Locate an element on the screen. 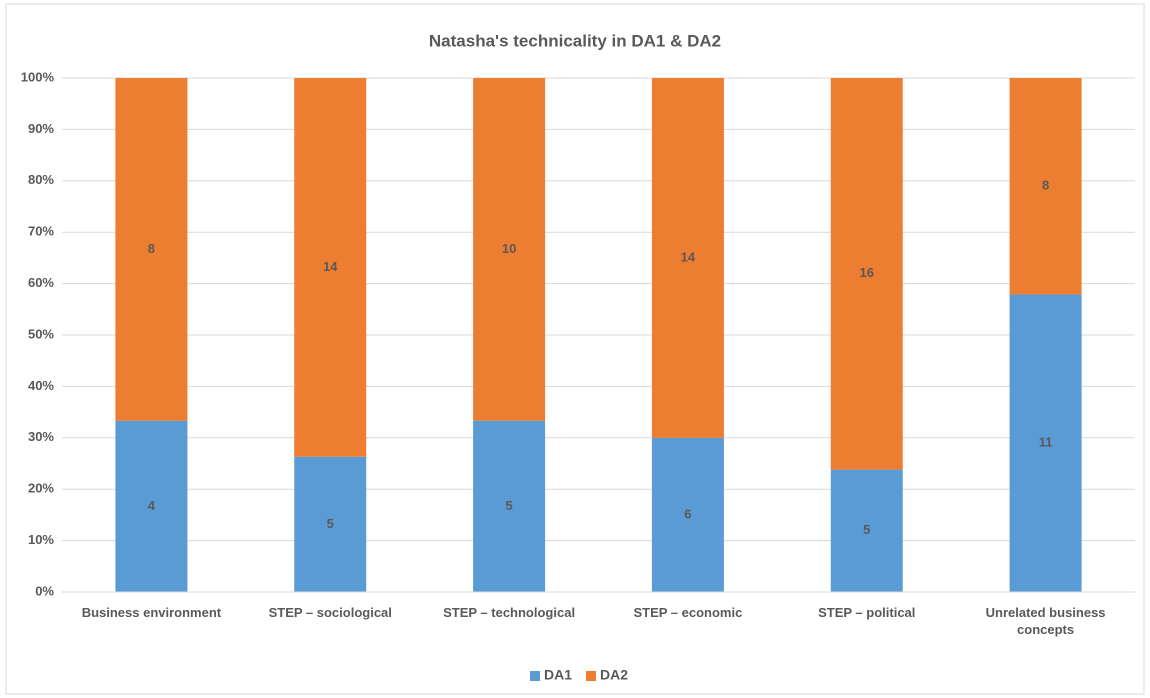  x-tick-label: STEP – economic is located at coordinates (688, 612).